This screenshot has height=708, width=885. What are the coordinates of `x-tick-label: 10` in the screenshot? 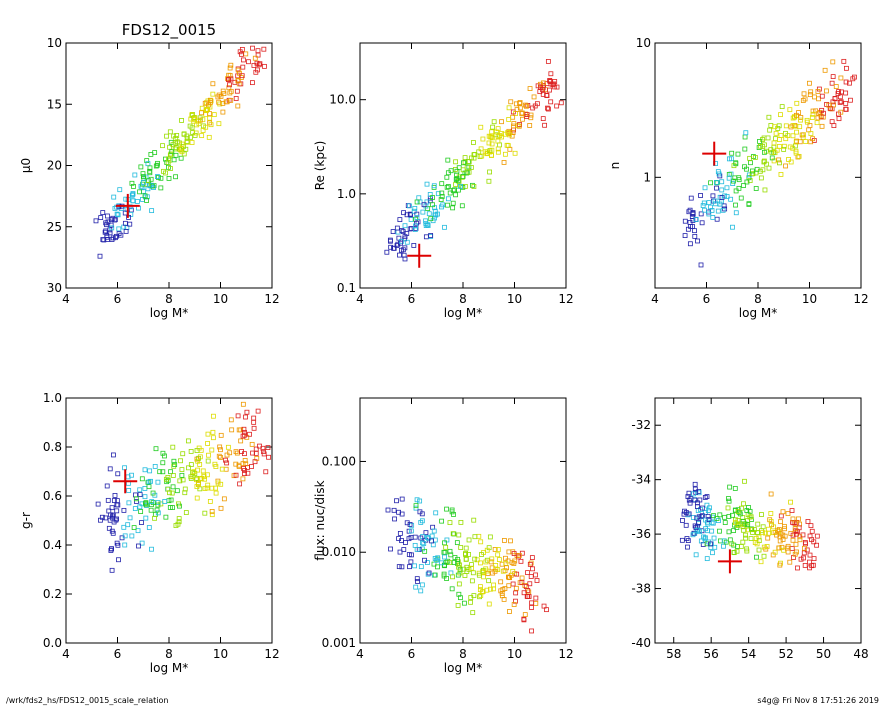 It's located at (220, 299).